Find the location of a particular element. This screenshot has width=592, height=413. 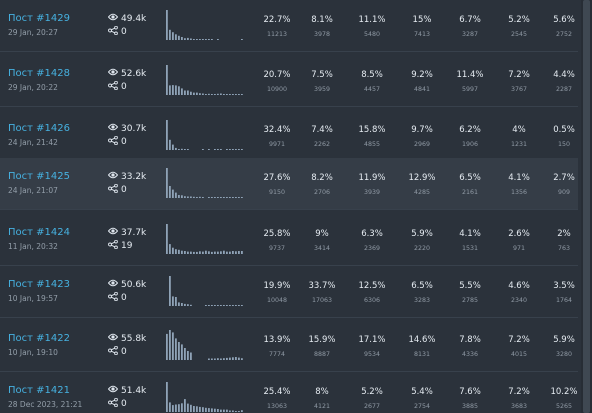

retention-percent: 9.7% is located at coordinates (422, 130).